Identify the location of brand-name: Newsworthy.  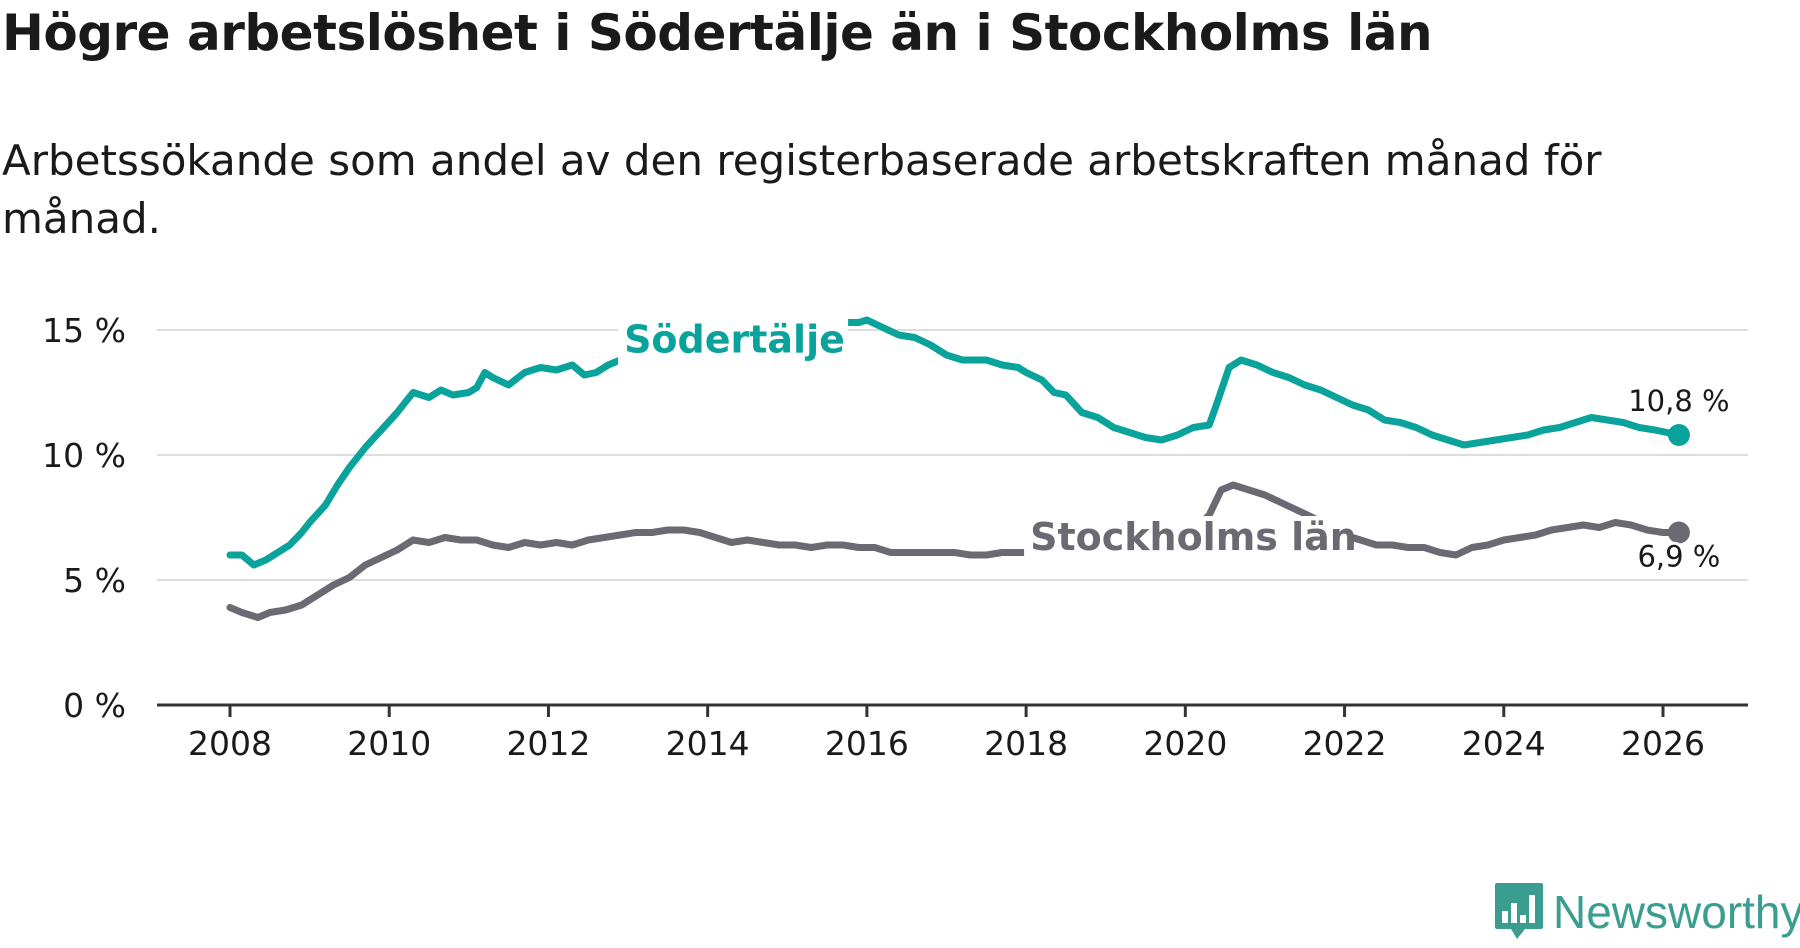
(1676, 912).